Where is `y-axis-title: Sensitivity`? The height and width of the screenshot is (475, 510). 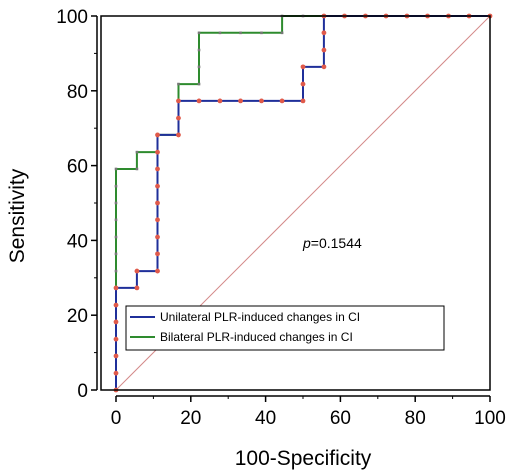 y-axis-title: Sensitivity is located at coordinates (17, 215).